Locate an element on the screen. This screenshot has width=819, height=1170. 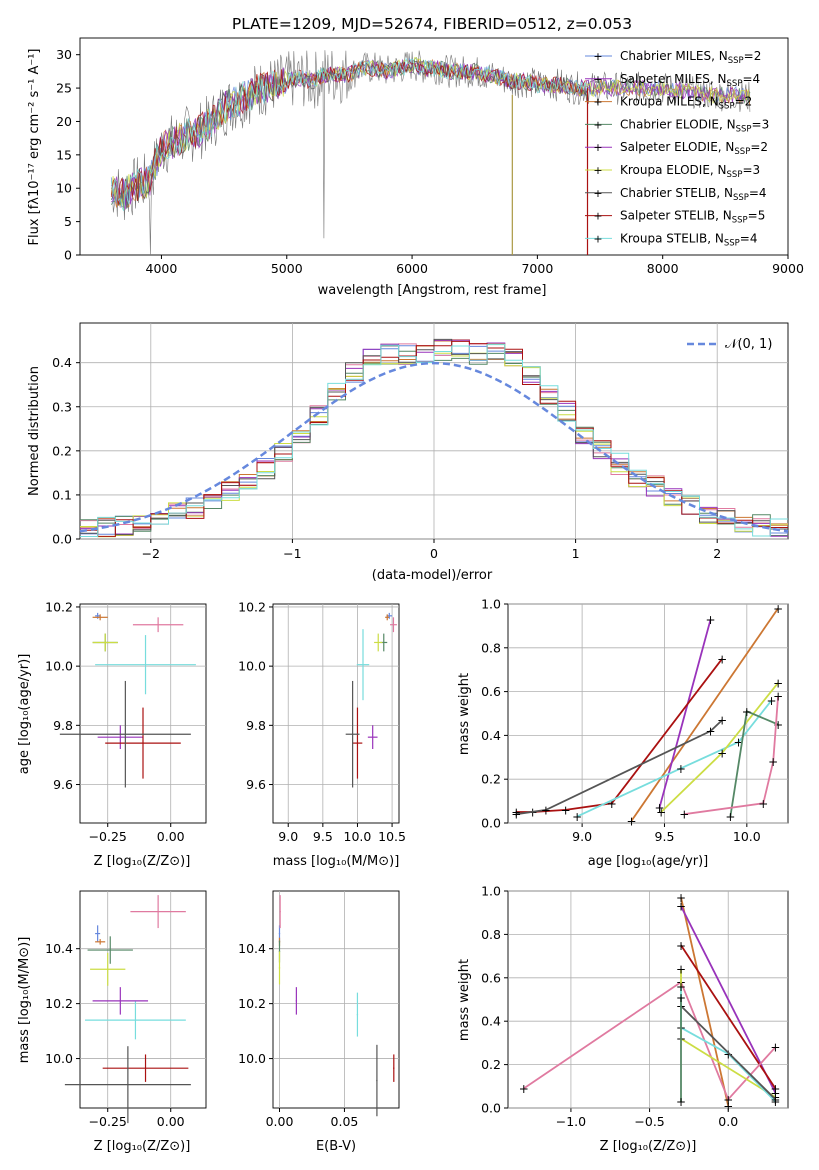
x-tick-label: 0.0 is located at coordinates (728, 1121).